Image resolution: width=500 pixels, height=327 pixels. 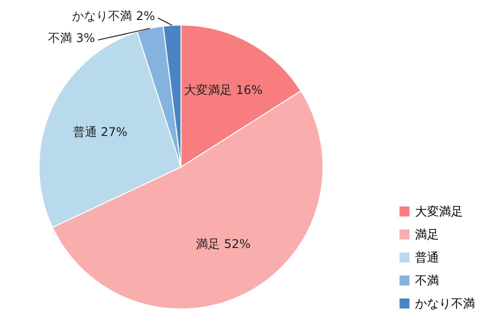 What do you see at coordinates (223, 244) in the screenshot?
I see `data-label: 満足 52%` at bounding box center [223, 244].